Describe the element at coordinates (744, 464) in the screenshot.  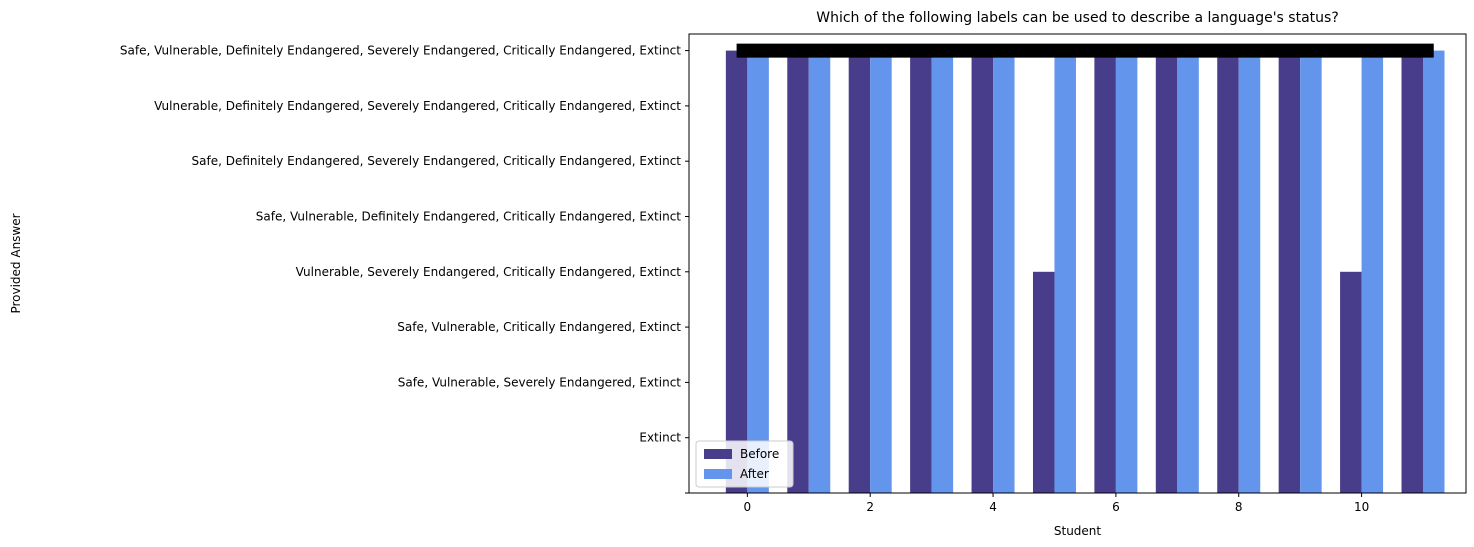
I see `legend: Before After` at that location.